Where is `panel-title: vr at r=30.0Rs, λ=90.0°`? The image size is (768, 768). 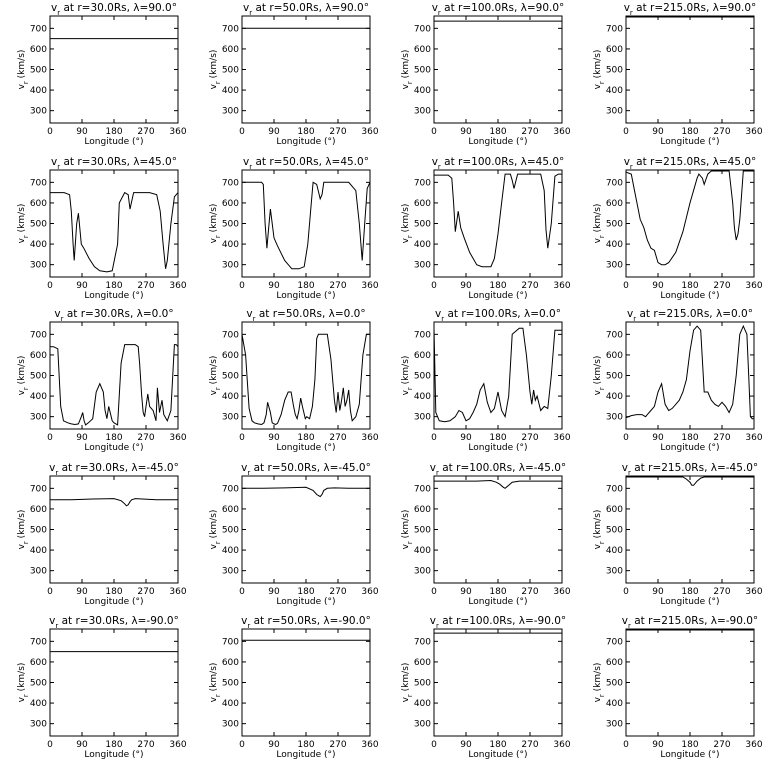
panel-title: vr at r=30.0Rs, λ=90.0° is located at coordinates (114, 9).